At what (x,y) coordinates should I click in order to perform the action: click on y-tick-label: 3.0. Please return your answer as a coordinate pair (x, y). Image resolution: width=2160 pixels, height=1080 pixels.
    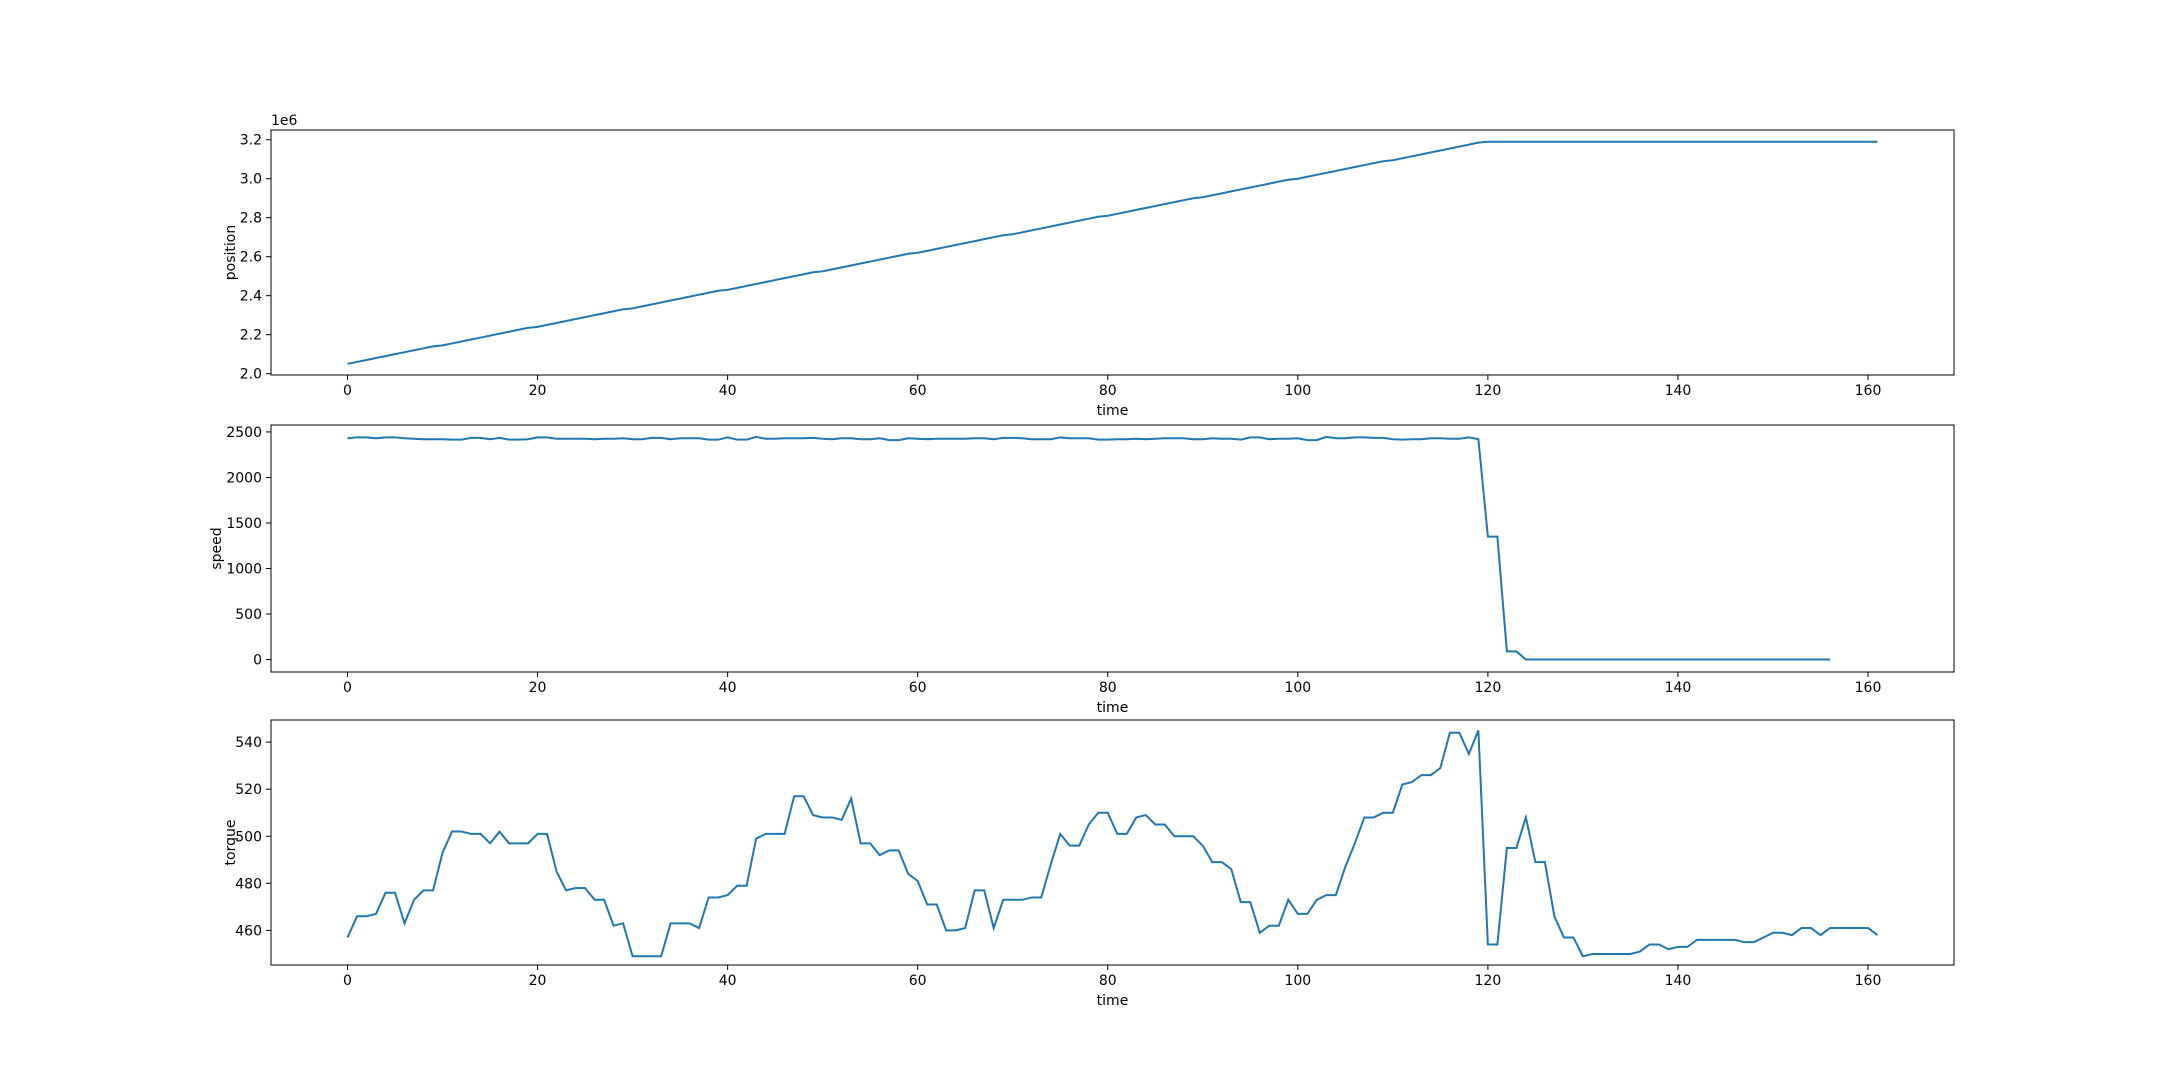
    Looking at the image, I should click on (251, 180).